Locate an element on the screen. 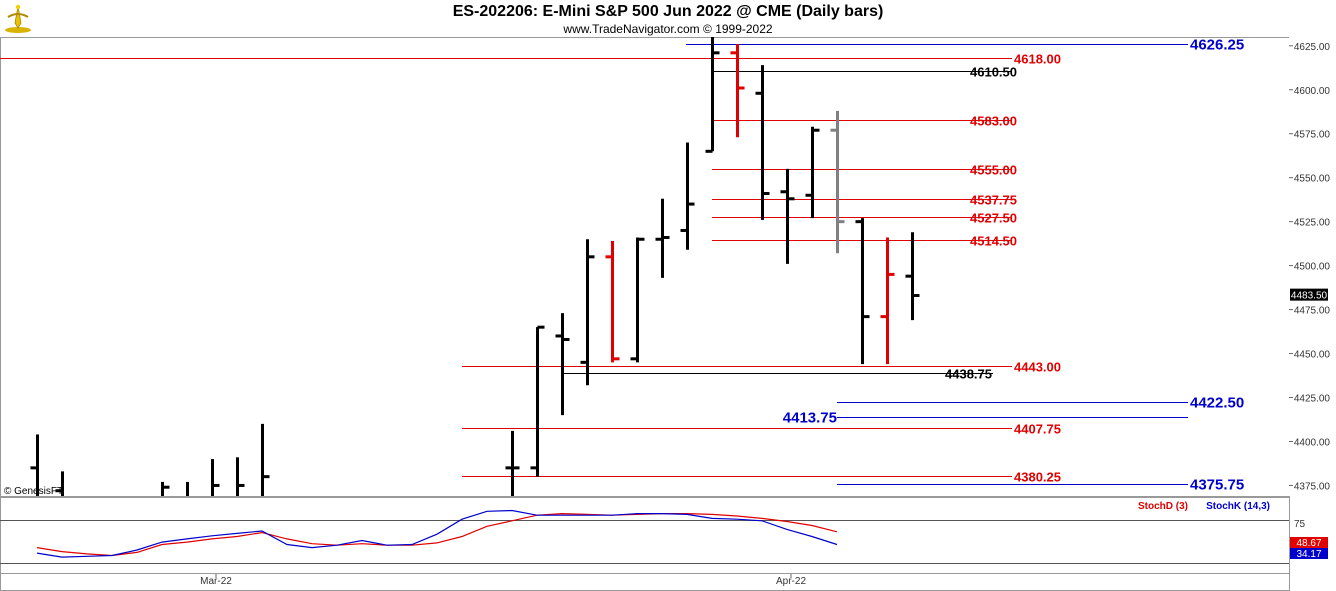  y-tick-label: 4400.00 is located at coordinates (1312, 442).